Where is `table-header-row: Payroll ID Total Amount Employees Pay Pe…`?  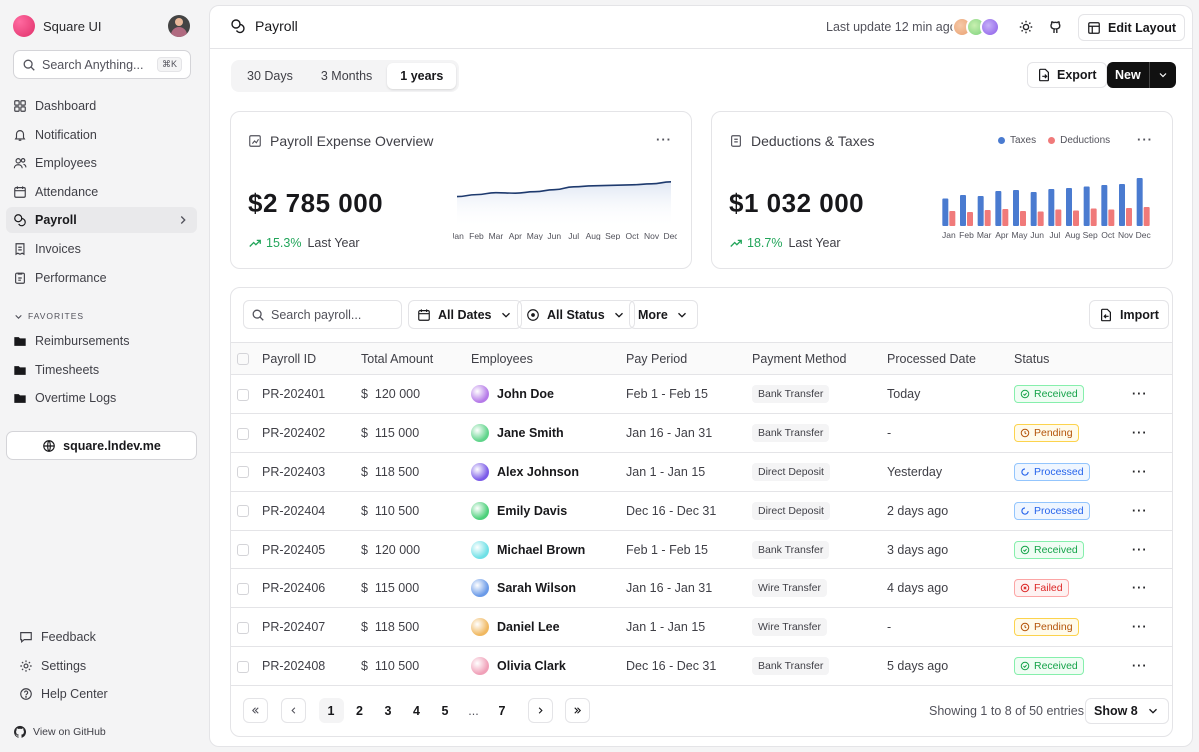 table-header-row: Payroll ID Total Amount Employees Pay Pe… is located at coordinates (701, 358).